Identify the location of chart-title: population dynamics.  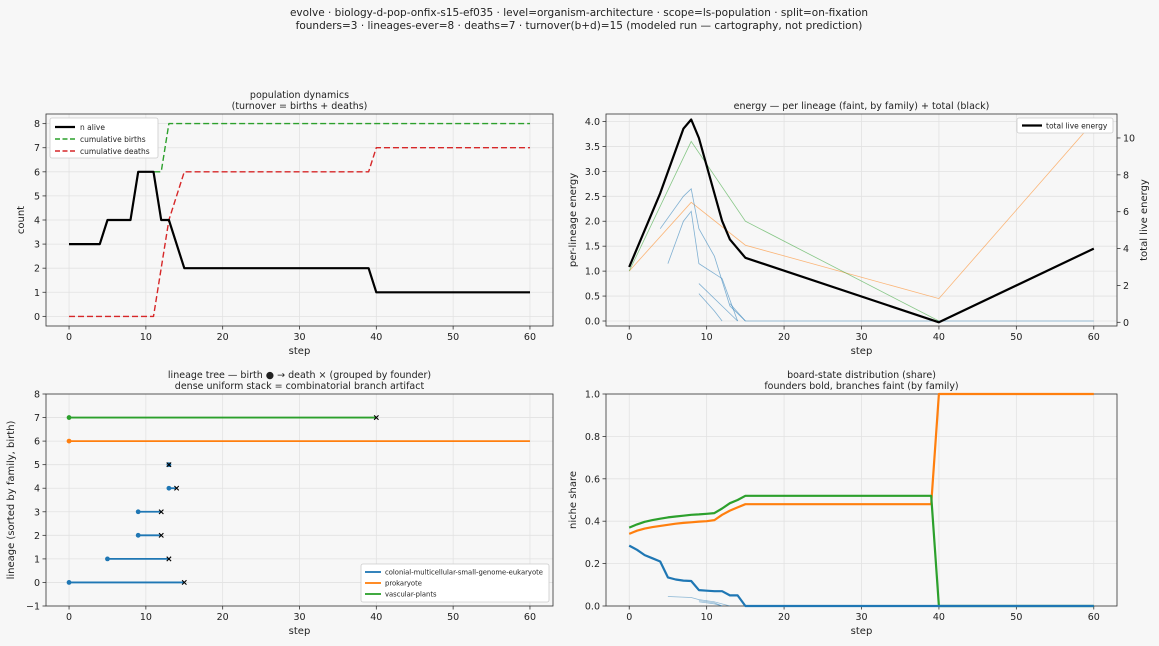
(299, 95).